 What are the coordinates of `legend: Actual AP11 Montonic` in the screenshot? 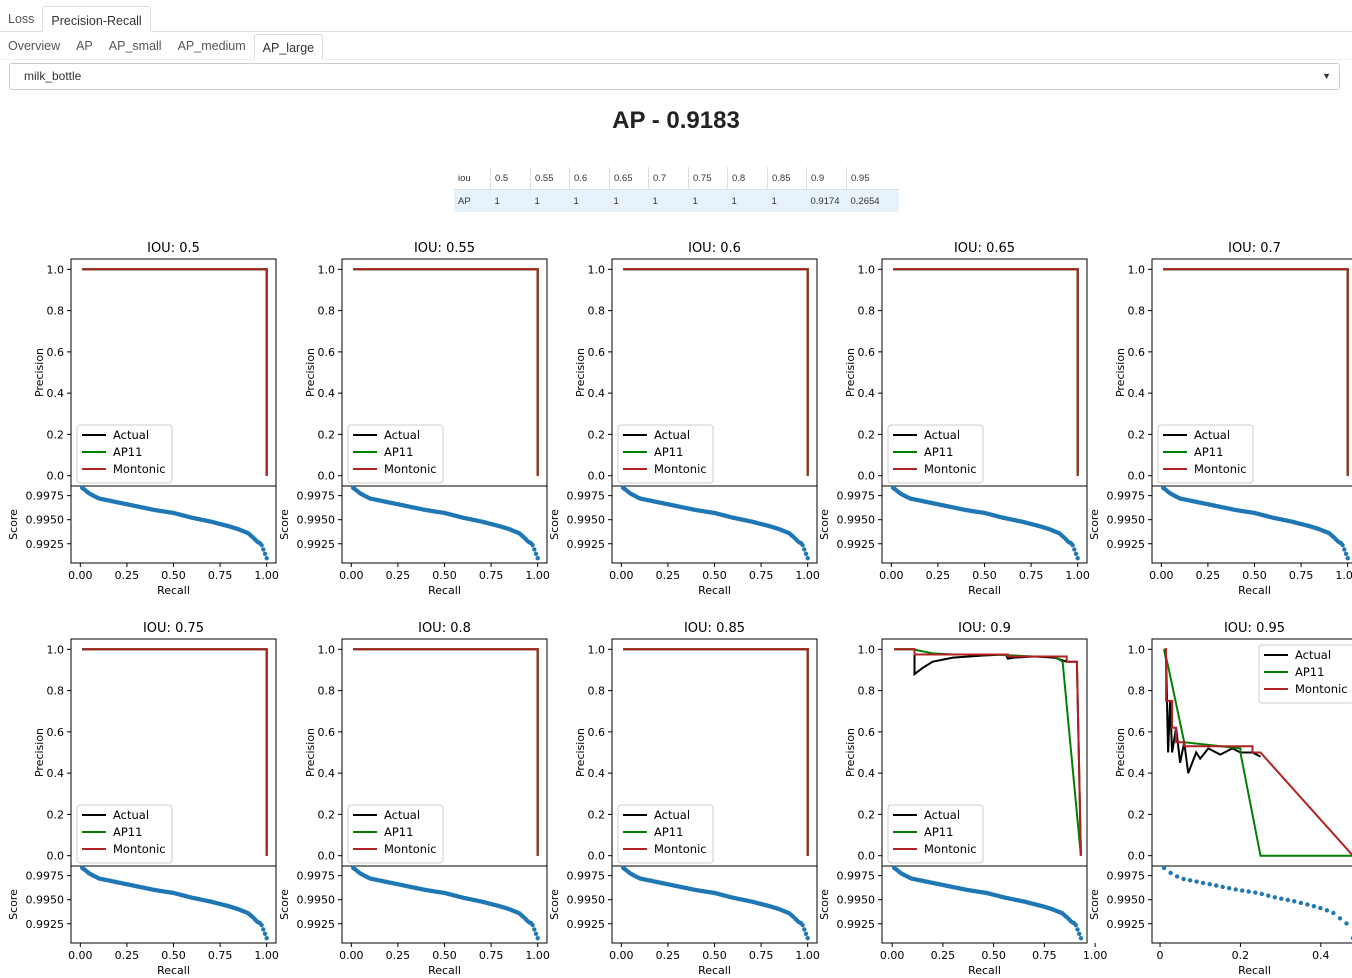 It's located at (665, 454).